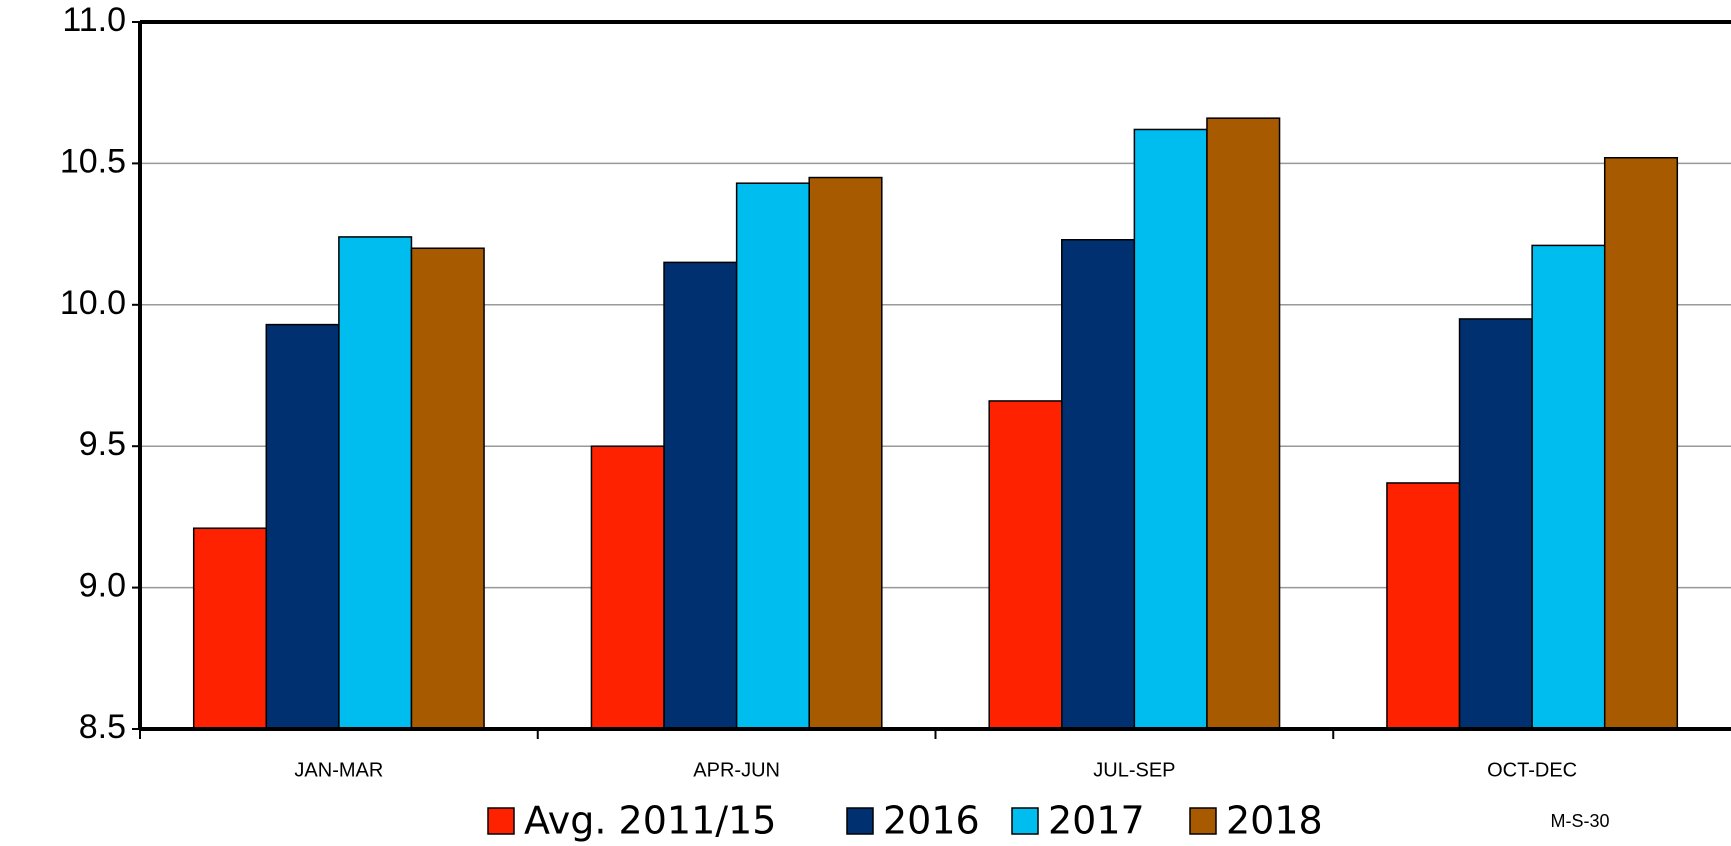  I want to click on y-tick-label: 11.0, so click(94, 20).